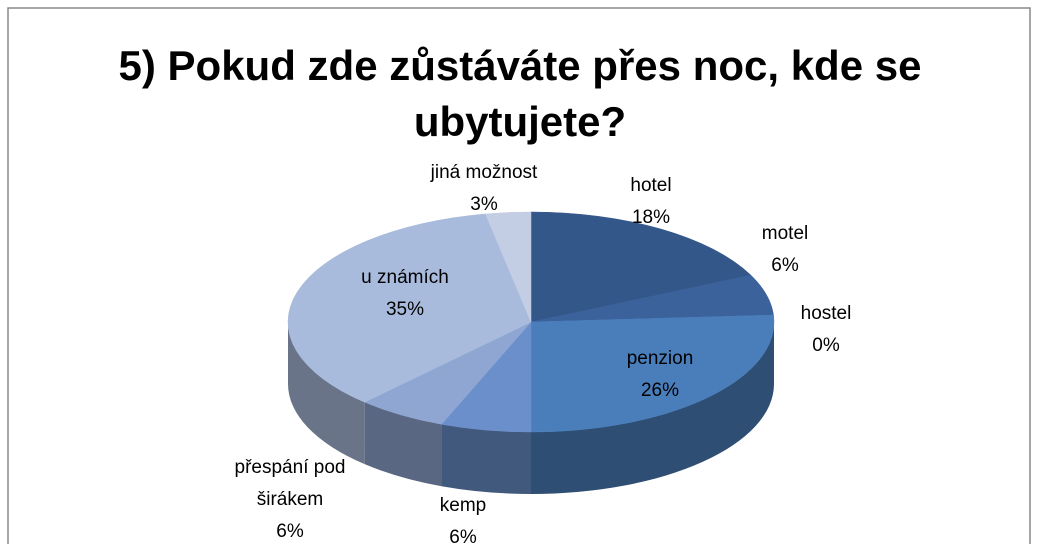 This screenshot has height=554, width=1040. What do you see at coordinates (484, 189) in the screenshot?
I see `data-label: jiná možnost 3%` at bounding box center [484, 189].